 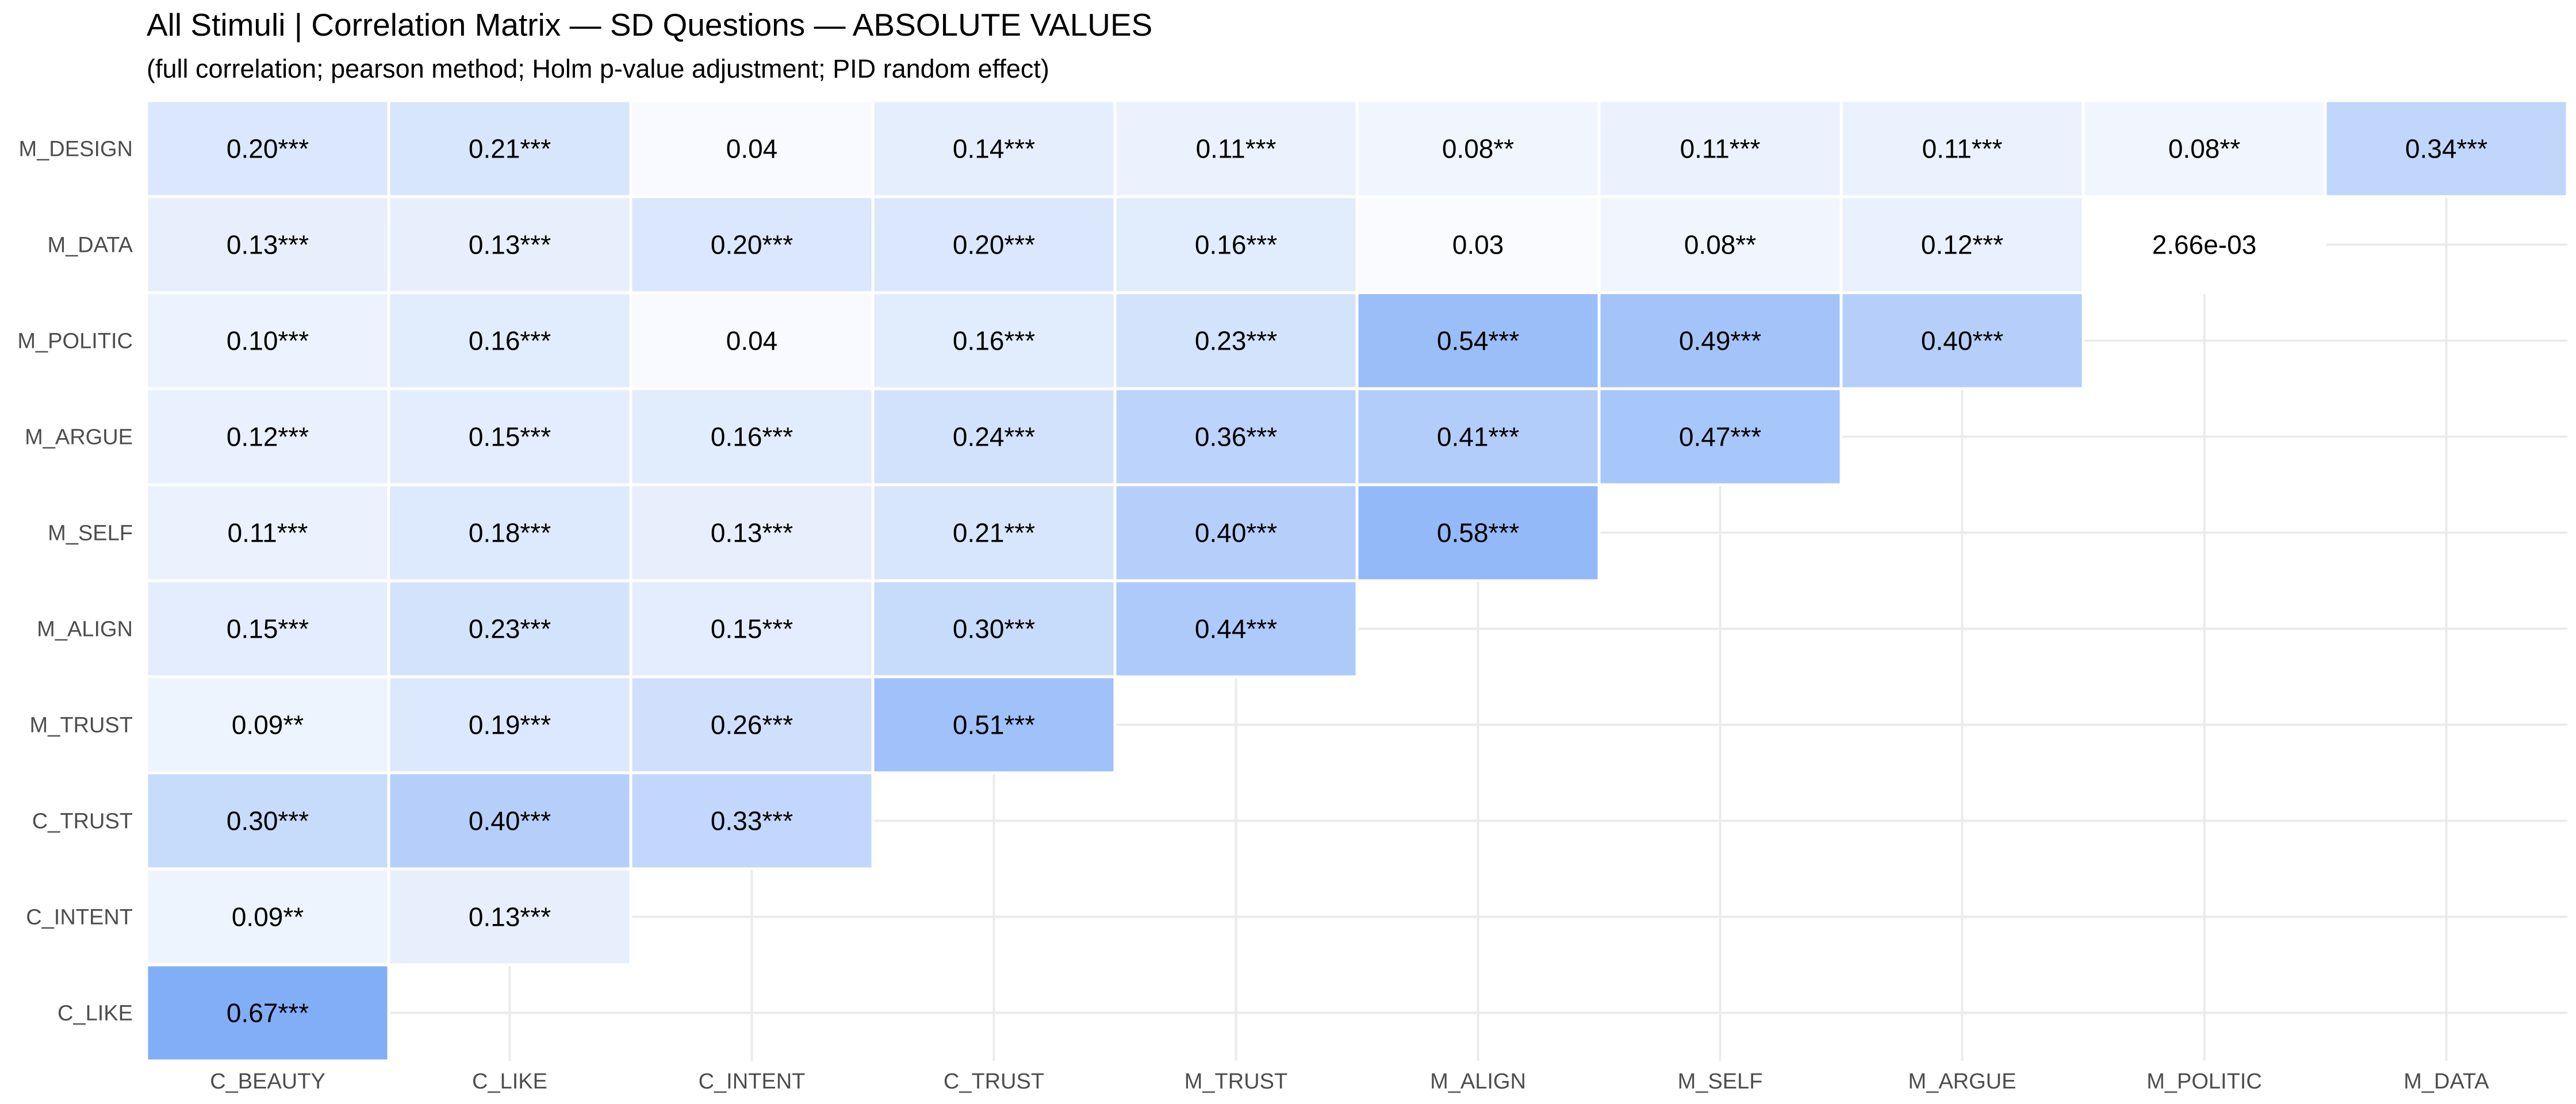 What do you see at coordinates (510, 725) in the screenshot?
I see `cell-label-c_like-m_trust: 0.19***` at bounding box center [510, 725].